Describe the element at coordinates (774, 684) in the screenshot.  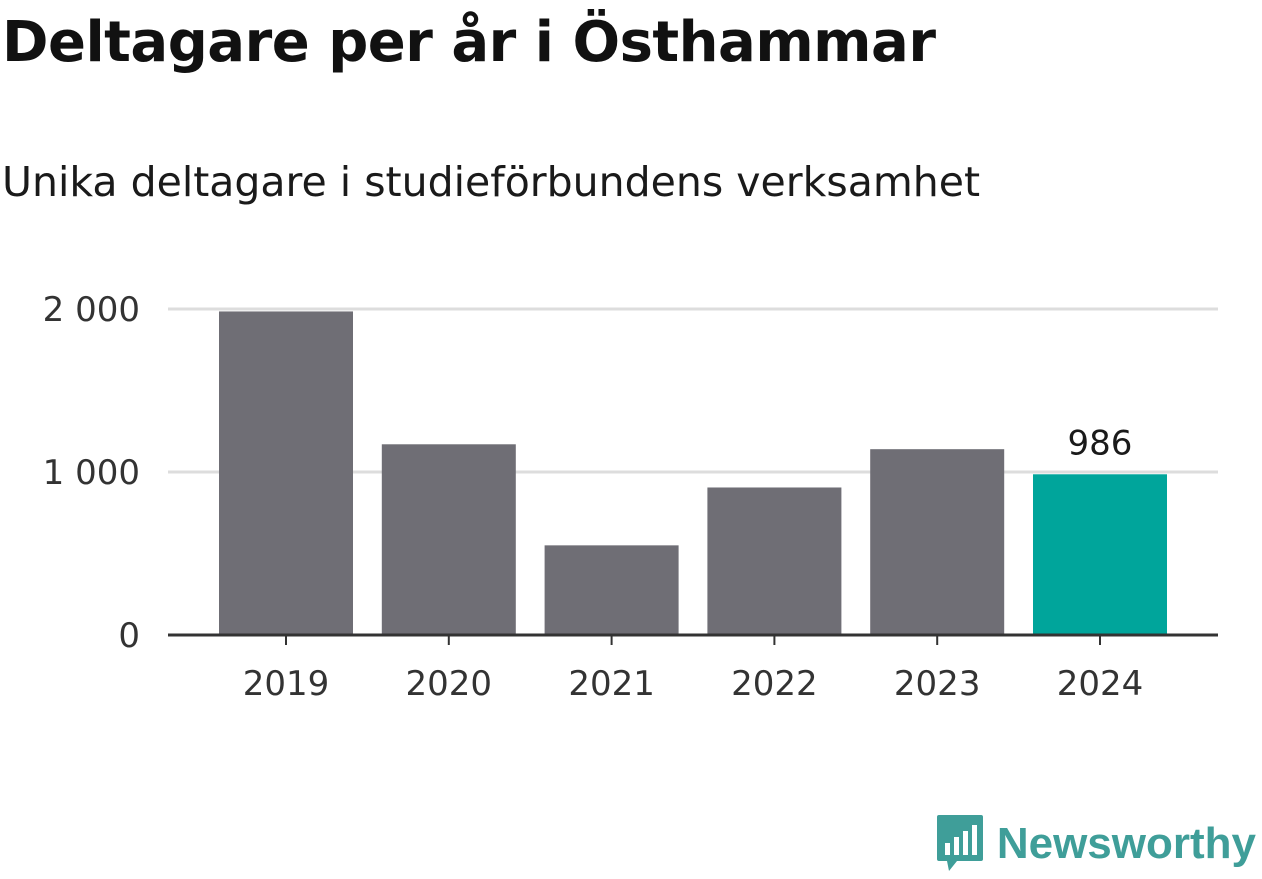
I see `x-tick-label: 2022` at that location.